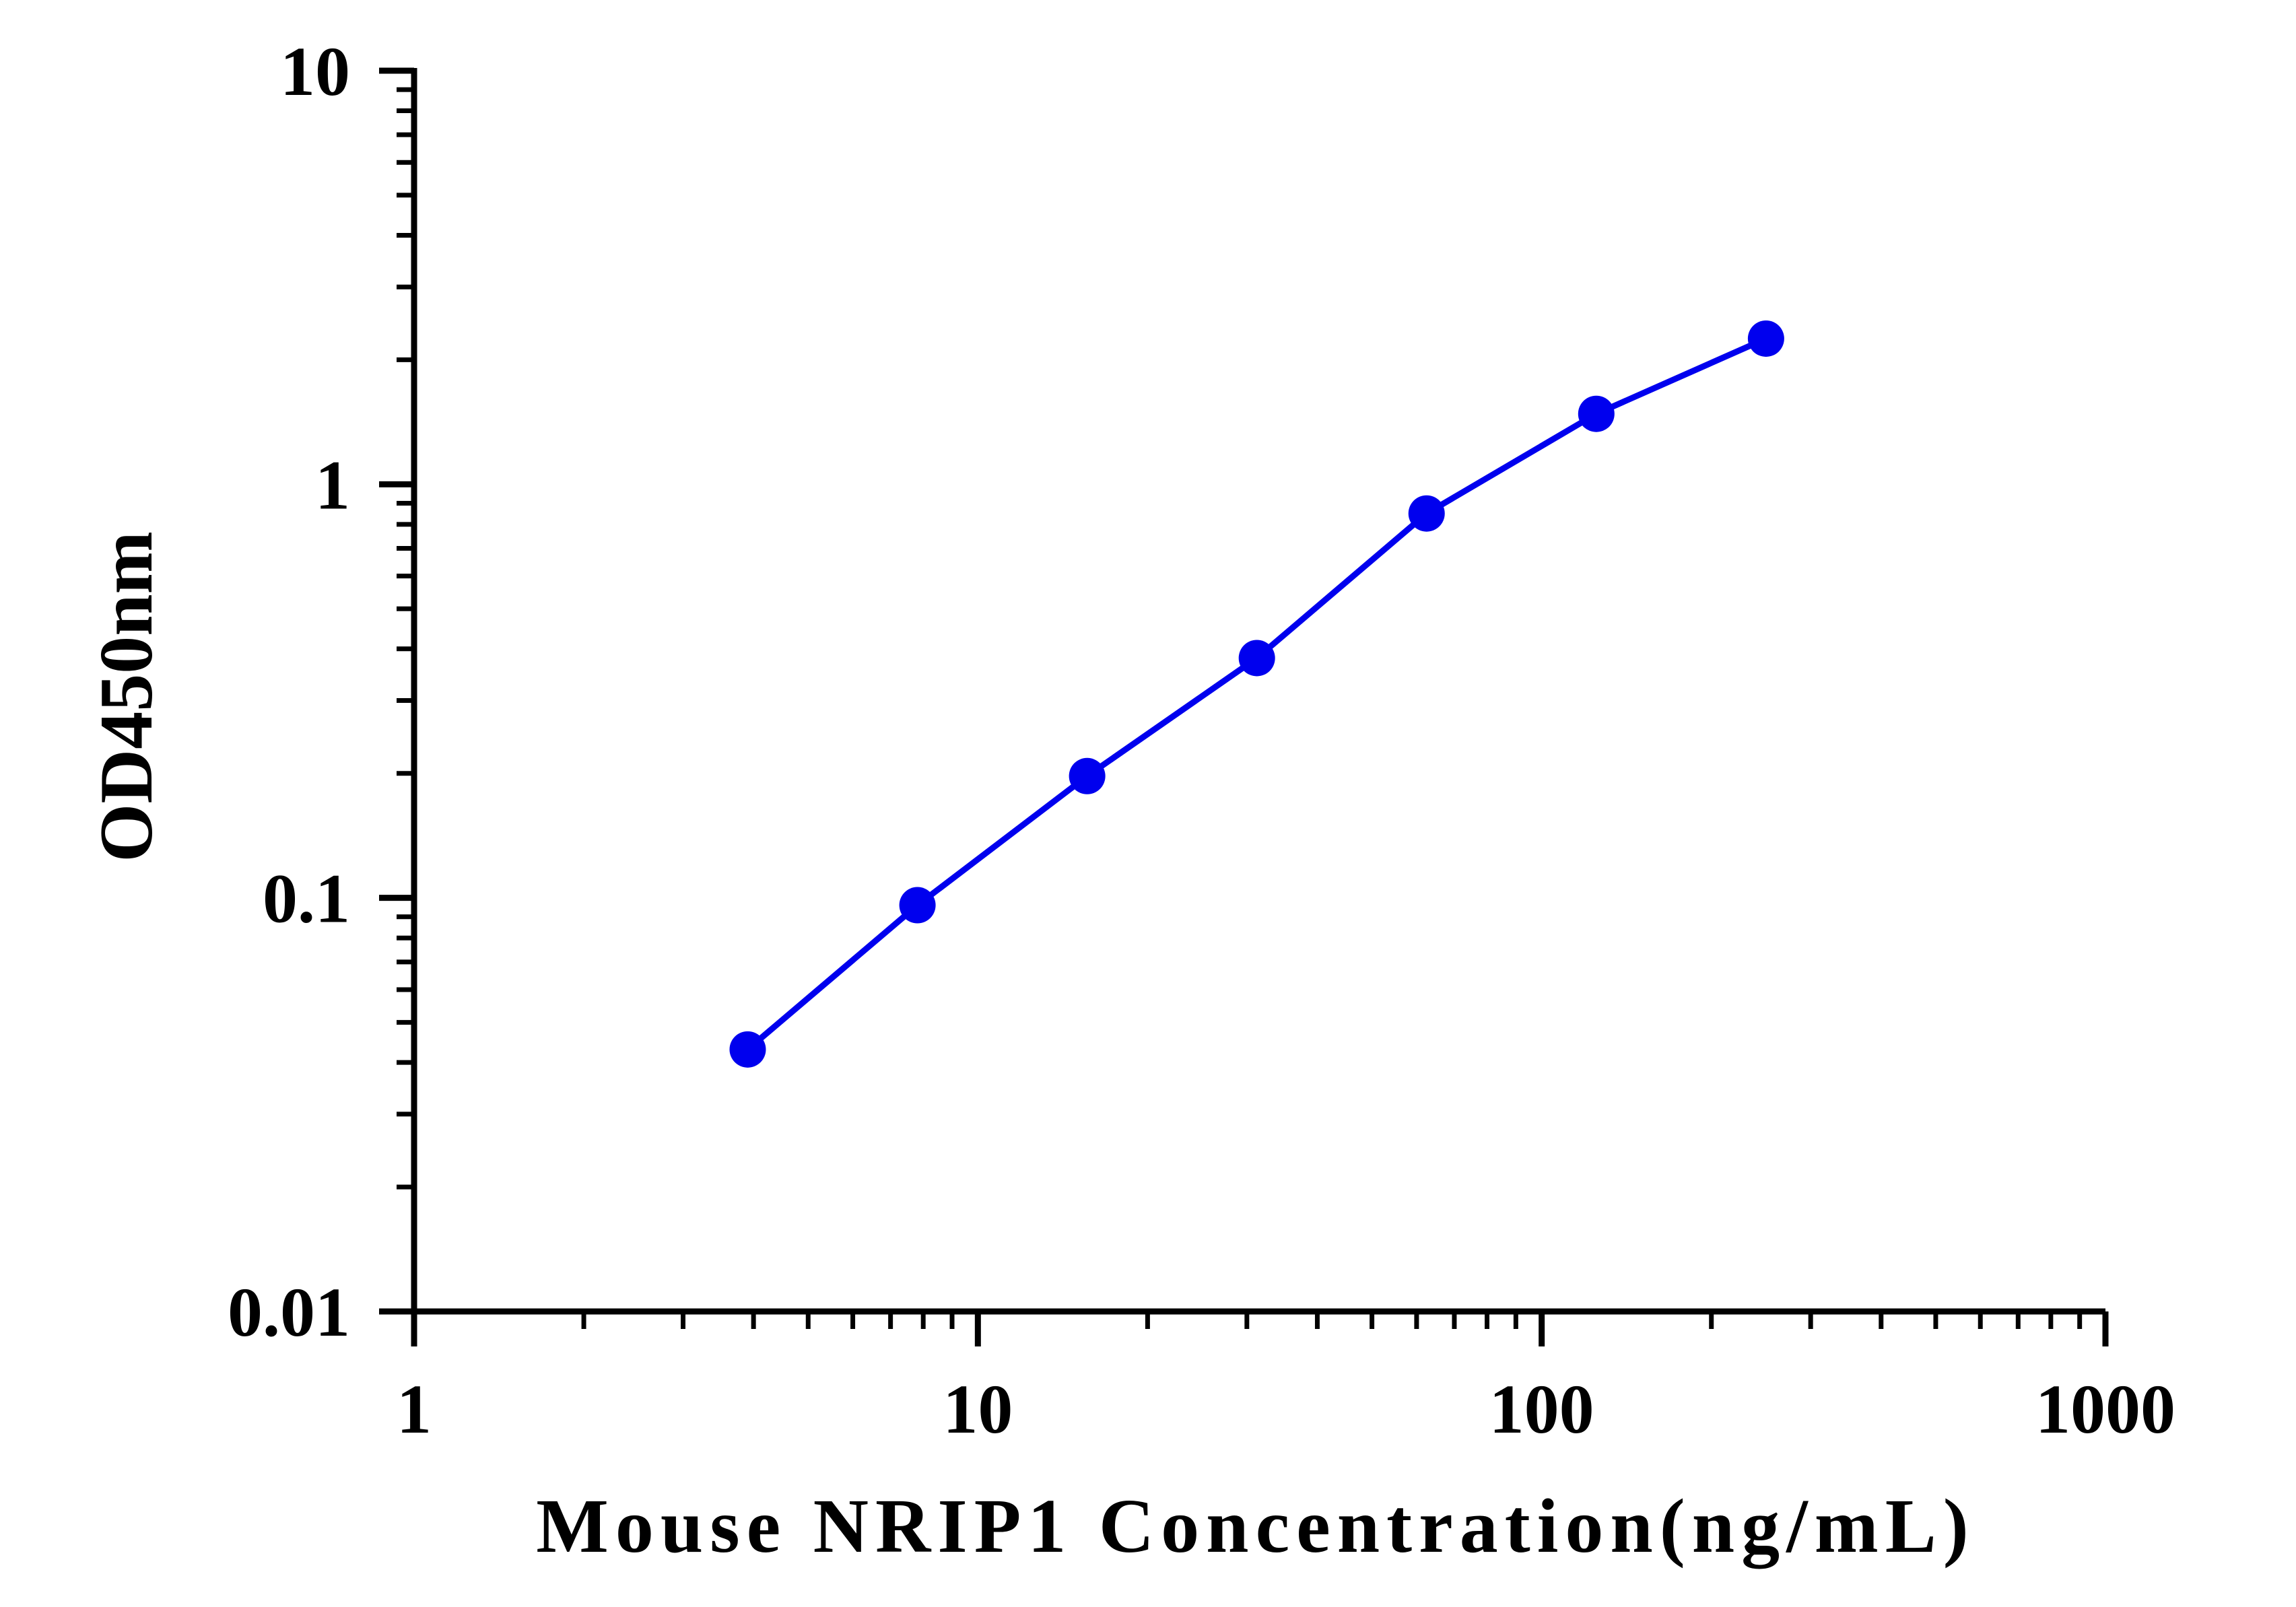 Image resolution: width=2296 pixels, height=1607 pixels. What do you see at coordinates (2105, 1410) in the screenshot?
I see `x-tick-label: 1000` at bounding box center [2105, 1410].